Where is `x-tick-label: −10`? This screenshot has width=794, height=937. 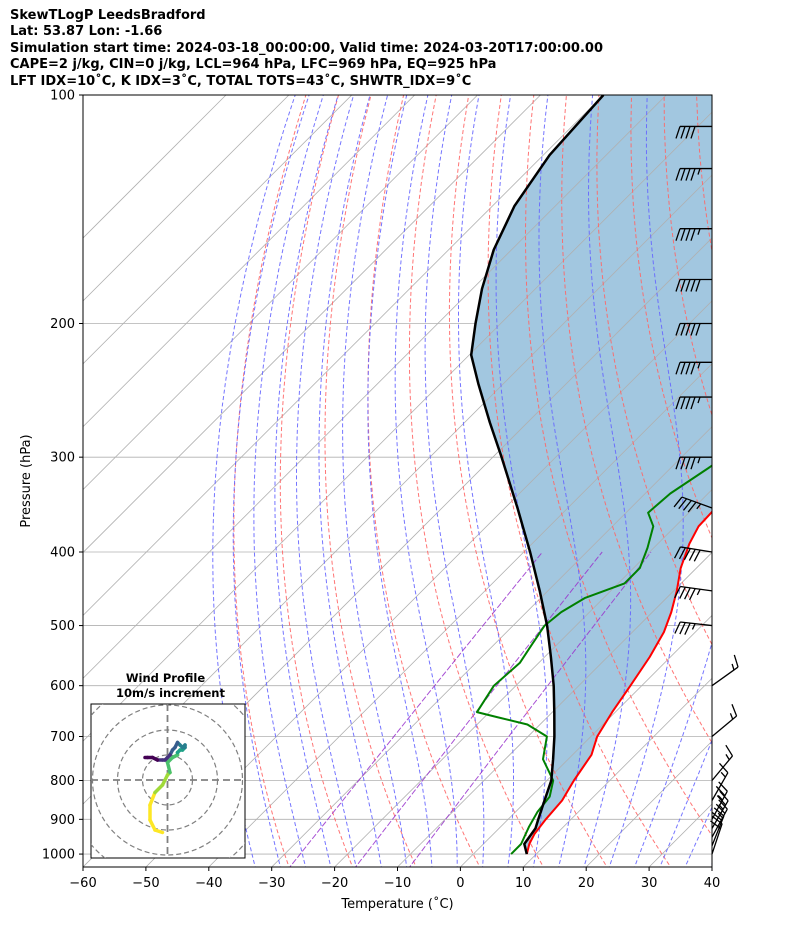 x-tick-label: −10 is located at coordinates (397, 883).